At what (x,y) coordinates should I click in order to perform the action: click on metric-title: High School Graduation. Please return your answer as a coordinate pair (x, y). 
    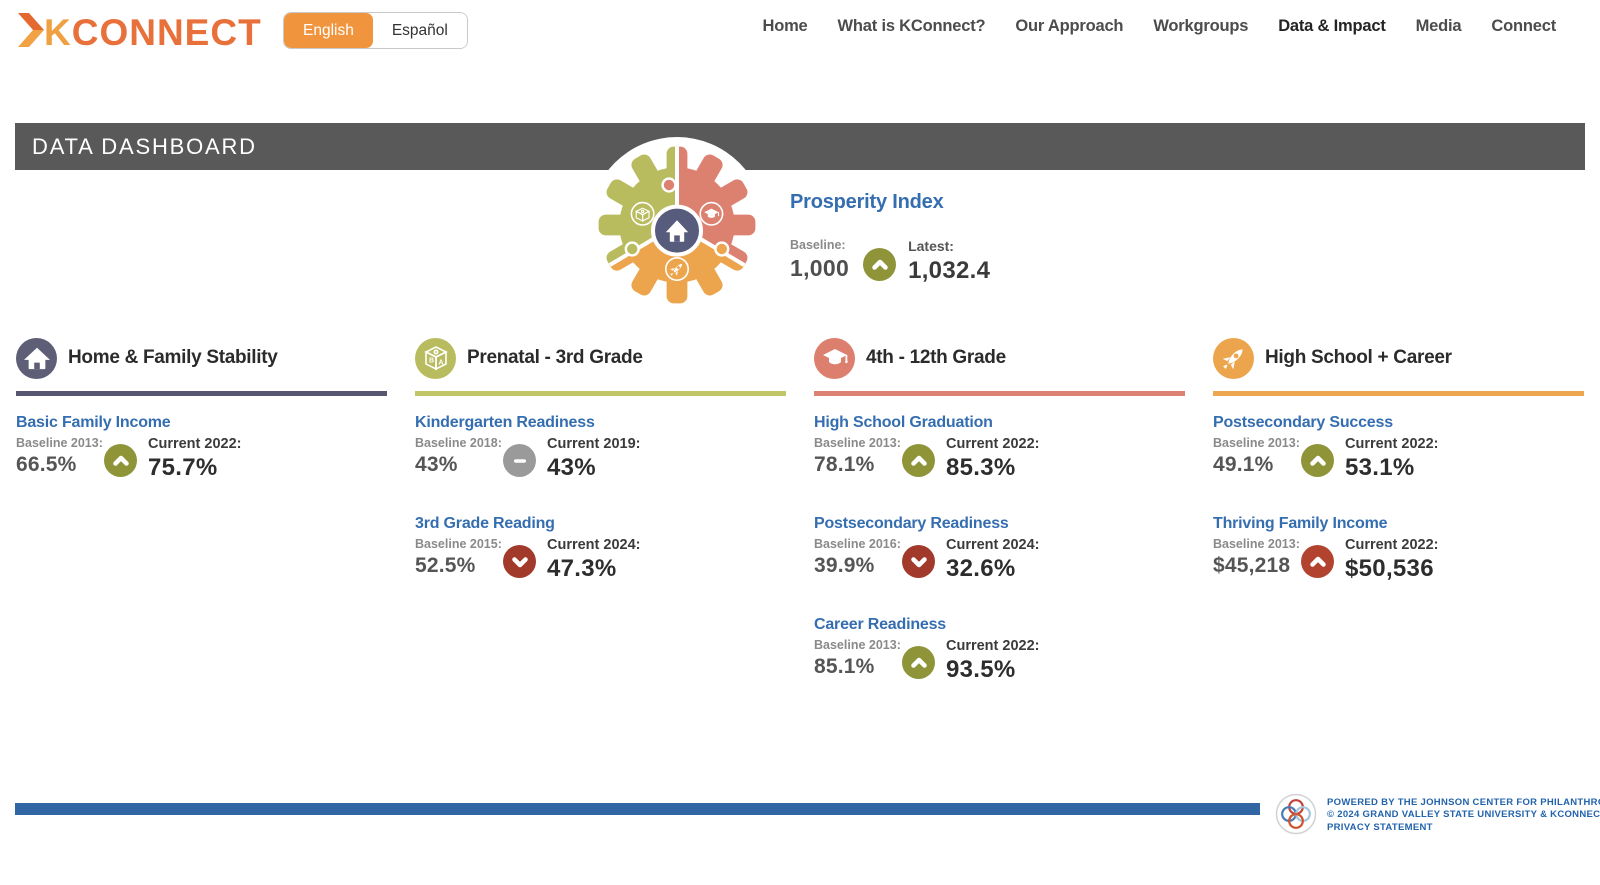
    Looking at the image, I should click on (903, 422).